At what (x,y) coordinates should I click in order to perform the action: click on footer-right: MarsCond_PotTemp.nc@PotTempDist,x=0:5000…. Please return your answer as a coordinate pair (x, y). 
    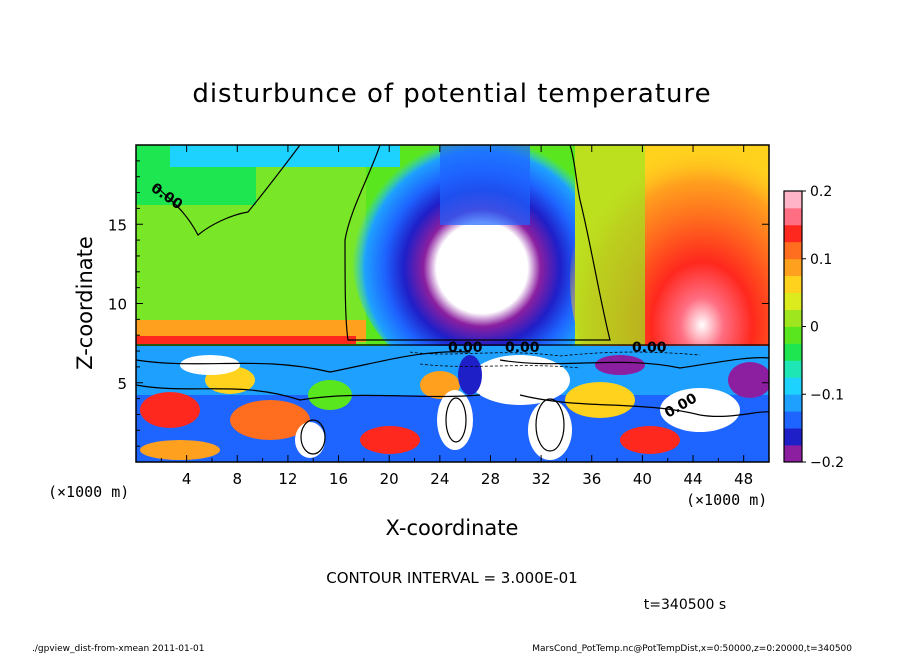
    Looking at the image, I should click on (692, 649).